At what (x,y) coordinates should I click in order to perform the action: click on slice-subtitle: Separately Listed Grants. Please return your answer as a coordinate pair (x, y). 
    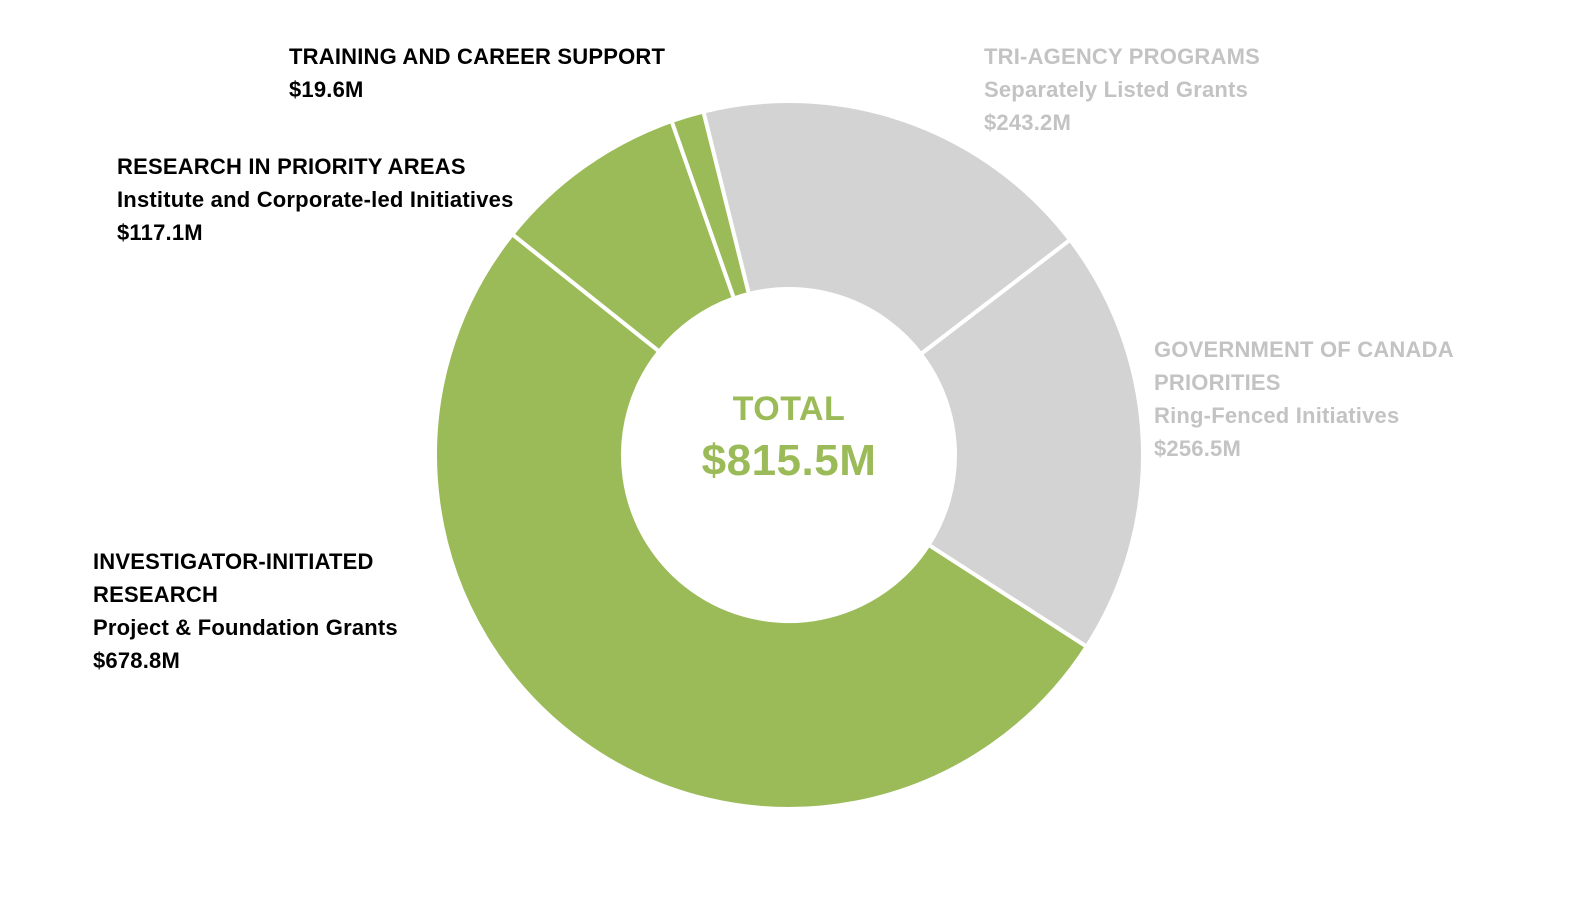
    Looking at the image, I should click on (1116, 89).